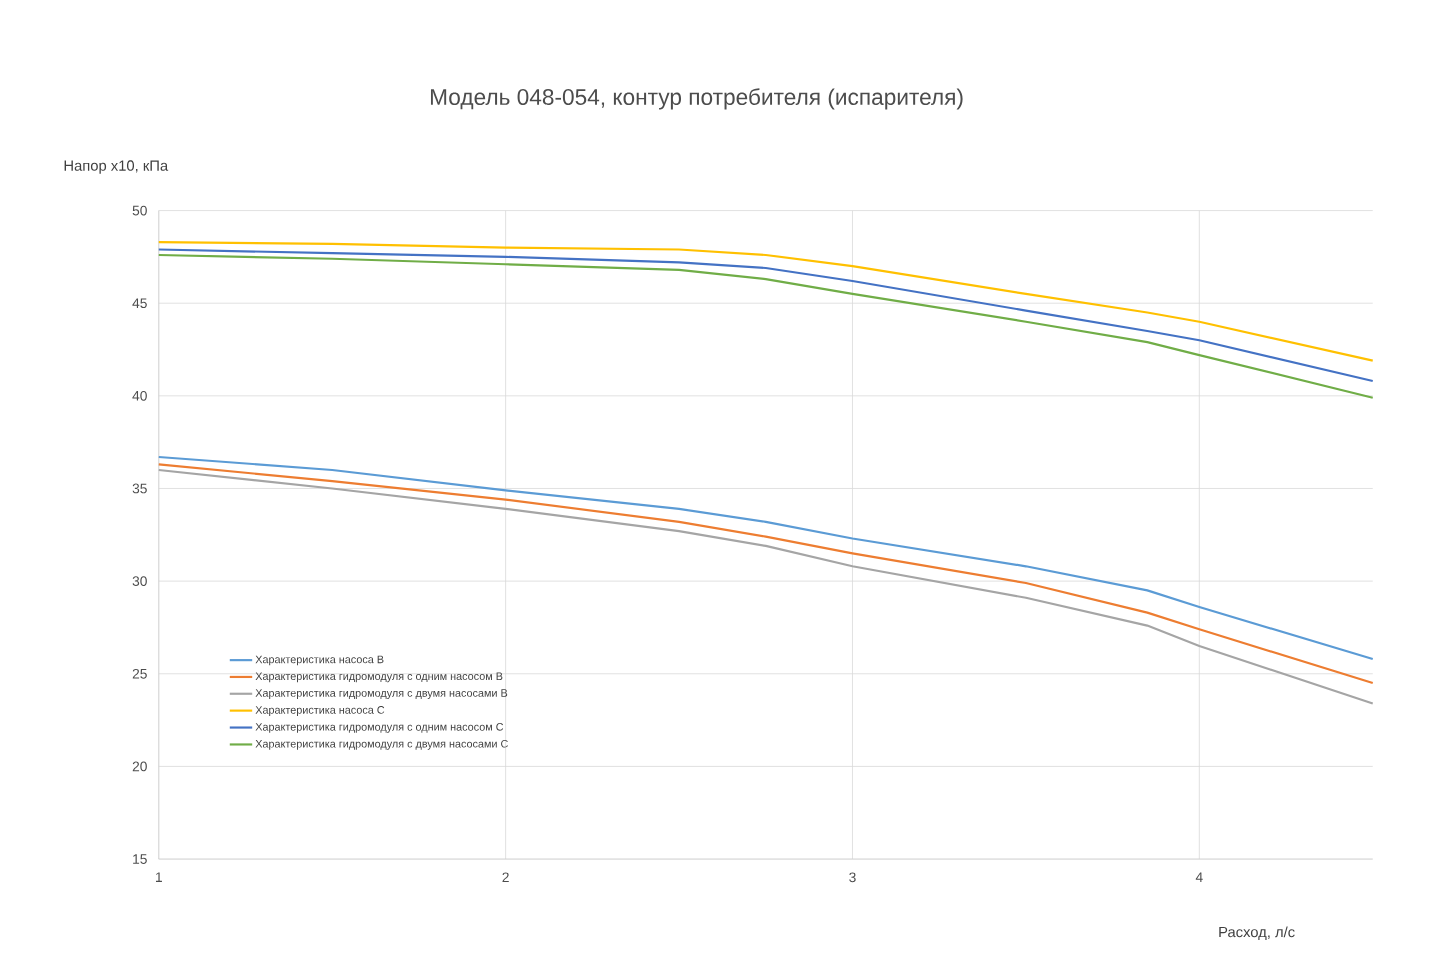 The image size is (1437, 974). What do you see at coordinates (319, 660) in the screenshot?
I see `legend-label: Характеристика насоса B` at bounding box center [319, 660].